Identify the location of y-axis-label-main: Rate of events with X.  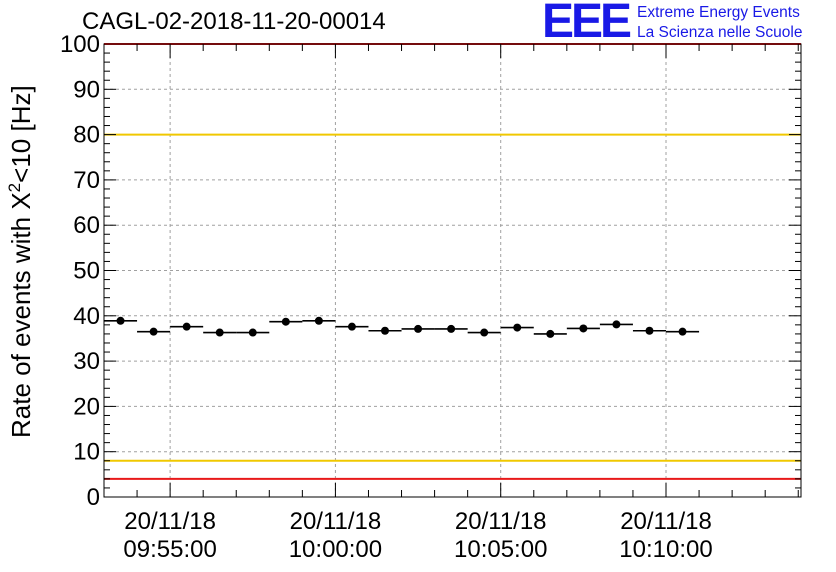
(21, 315).